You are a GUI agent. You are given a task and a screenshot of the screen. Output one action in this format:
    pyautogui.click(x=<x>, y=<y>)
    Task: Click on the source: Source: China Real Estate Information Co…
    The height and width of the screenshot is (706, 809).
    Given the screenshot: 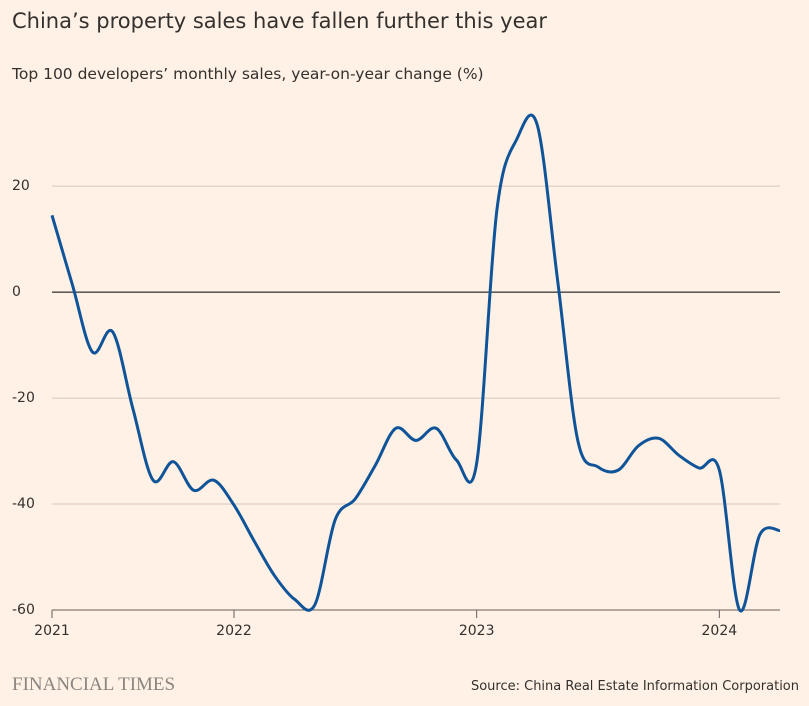 What is the action you would take?
    pyautogui.click(x=635, y=686)
    